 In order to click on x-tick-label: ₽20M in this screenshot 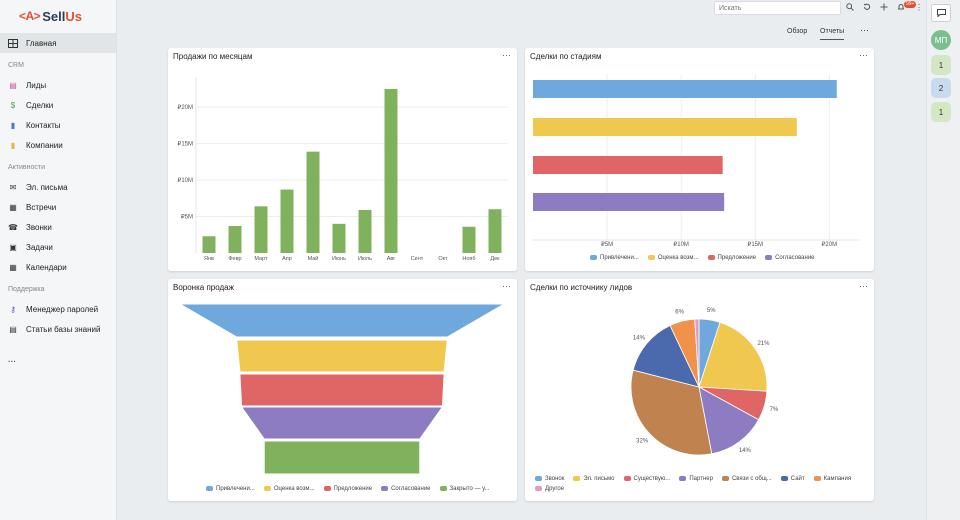, I will do `click(830, 244)`.